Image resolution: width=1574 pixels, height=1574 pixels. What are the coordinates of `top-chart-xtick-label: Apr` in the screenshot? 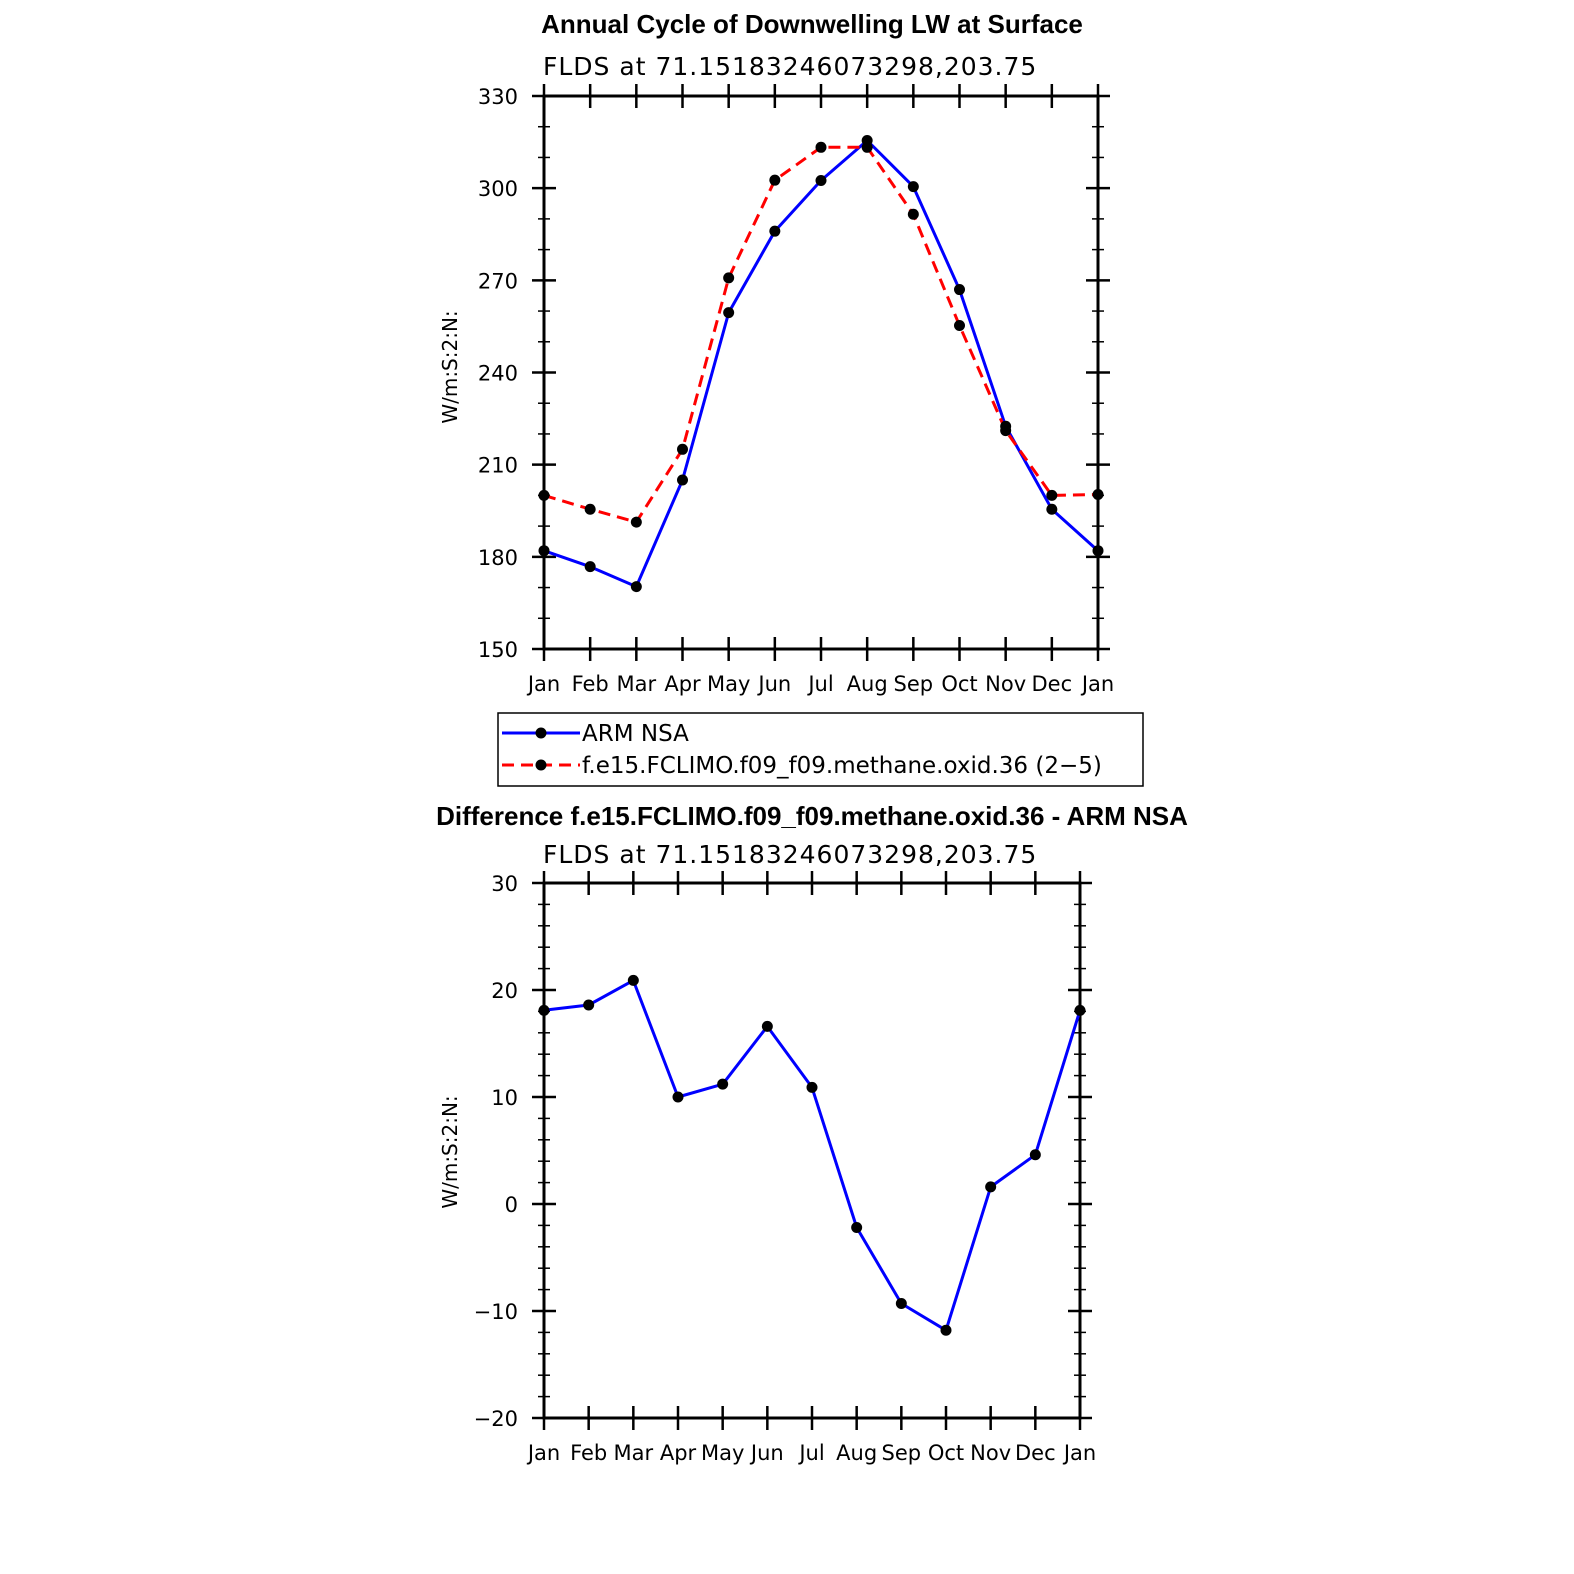 It's located at (682, 684).